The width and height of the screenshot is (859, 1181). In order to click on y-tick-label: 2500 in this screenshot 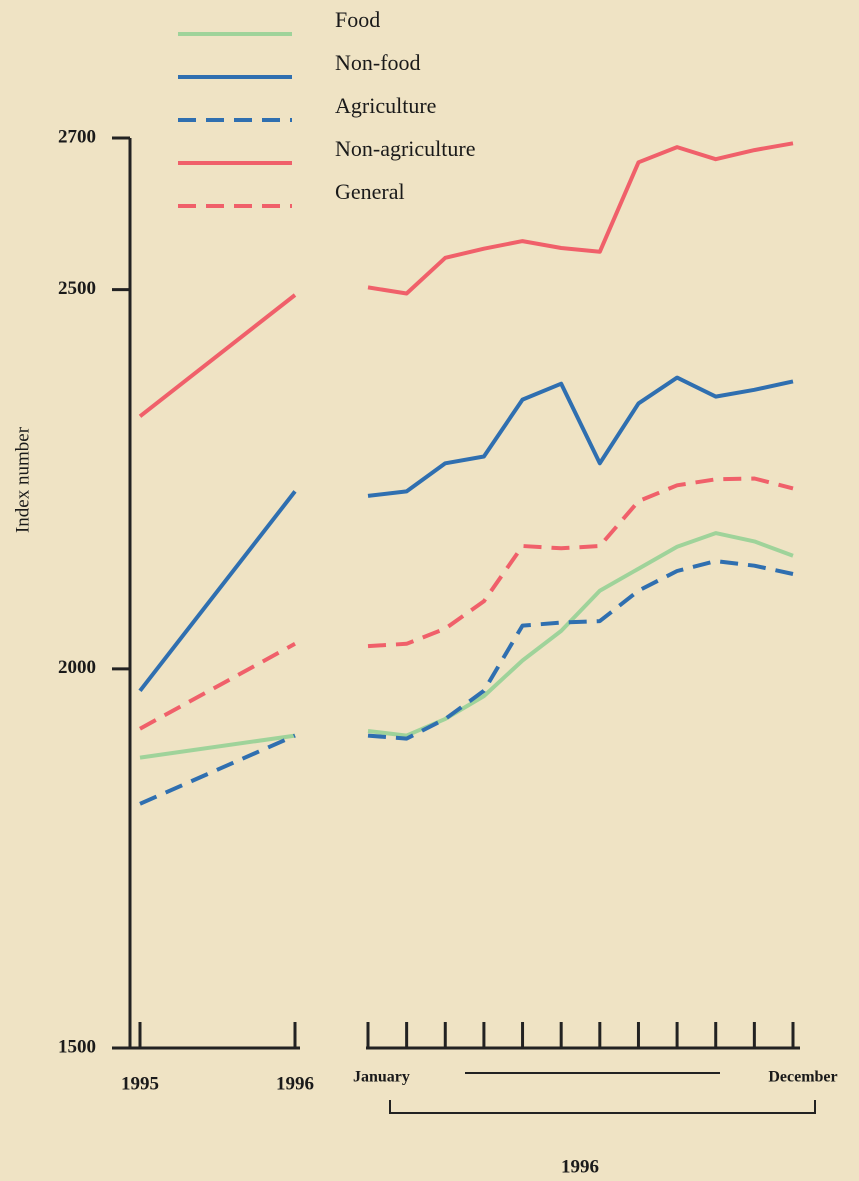, I will do `click(77, 288)`.